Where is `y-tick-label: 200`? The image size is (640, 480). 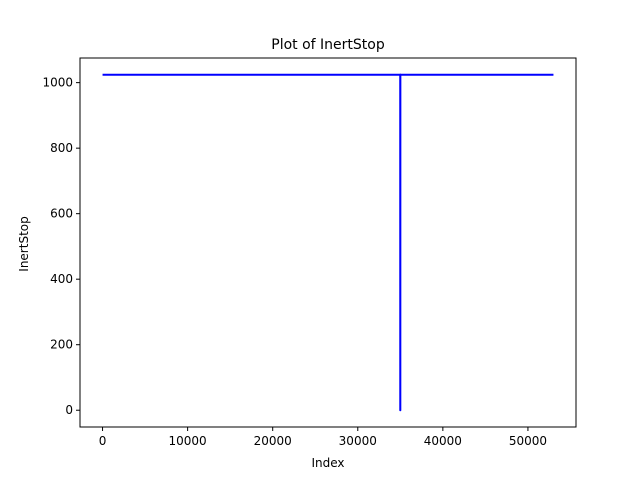
y-tick-label: 200 is located at coordinates (61, 345).